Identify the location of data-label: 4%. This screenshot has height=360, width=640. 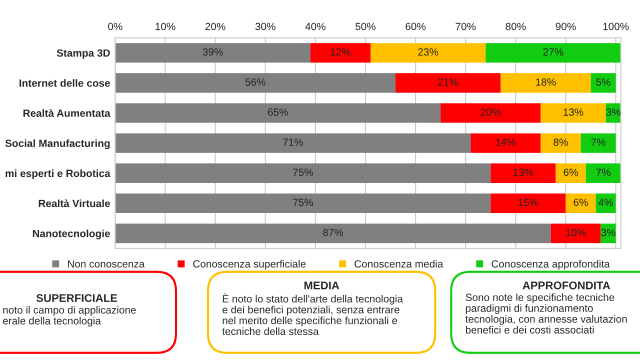
(605, 202).